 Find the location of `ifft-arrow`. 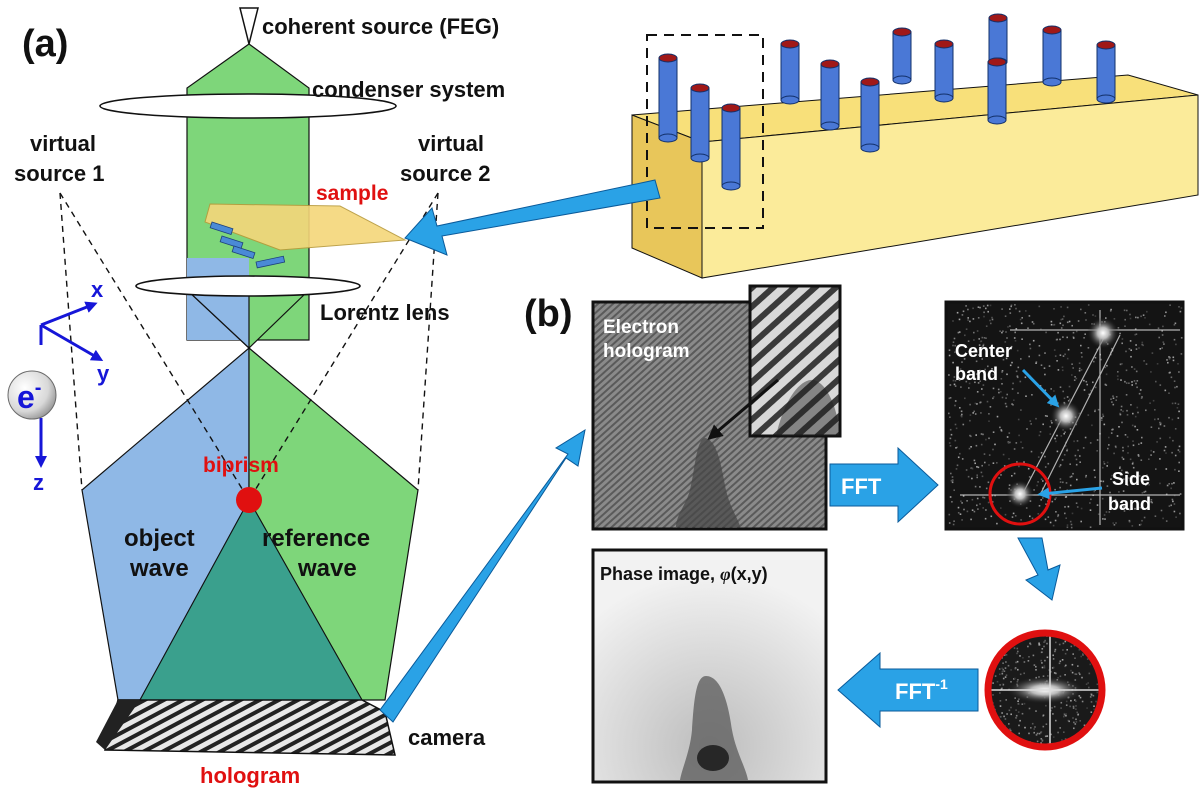

ifft-arrow is located at coordinates (908, 690).